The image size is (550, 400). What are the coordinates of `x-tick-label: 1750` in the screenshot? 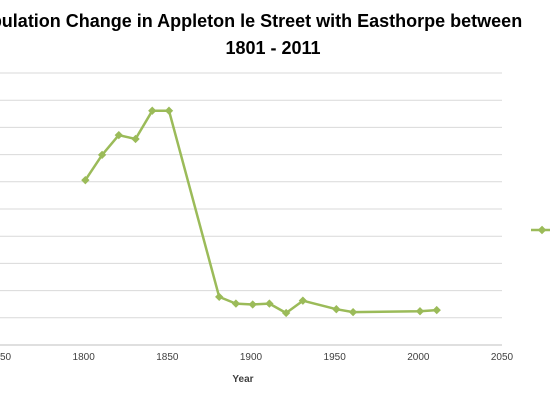 It's located at (6, 357).